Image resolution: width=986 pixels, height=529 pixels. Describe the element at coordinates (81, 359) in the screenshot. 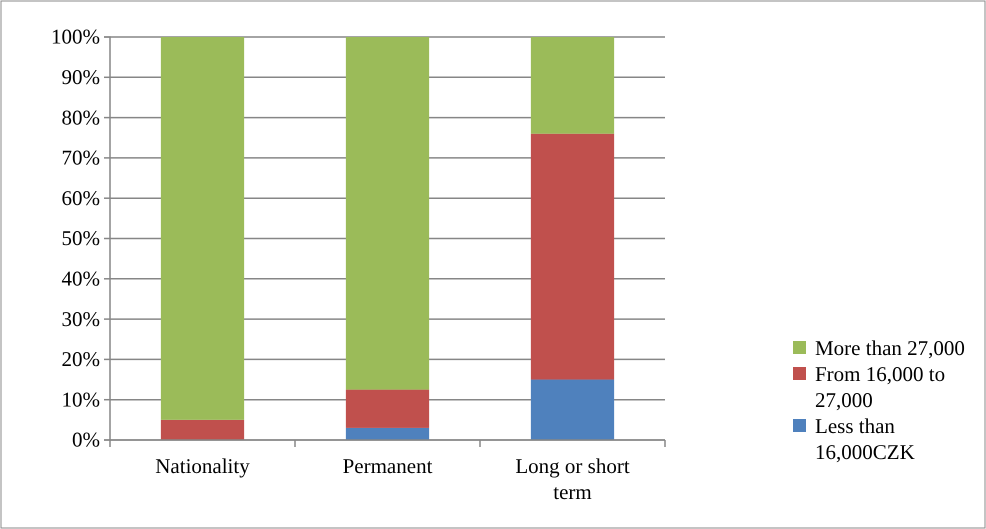

I see `y-tick-label: 20%` at that location.